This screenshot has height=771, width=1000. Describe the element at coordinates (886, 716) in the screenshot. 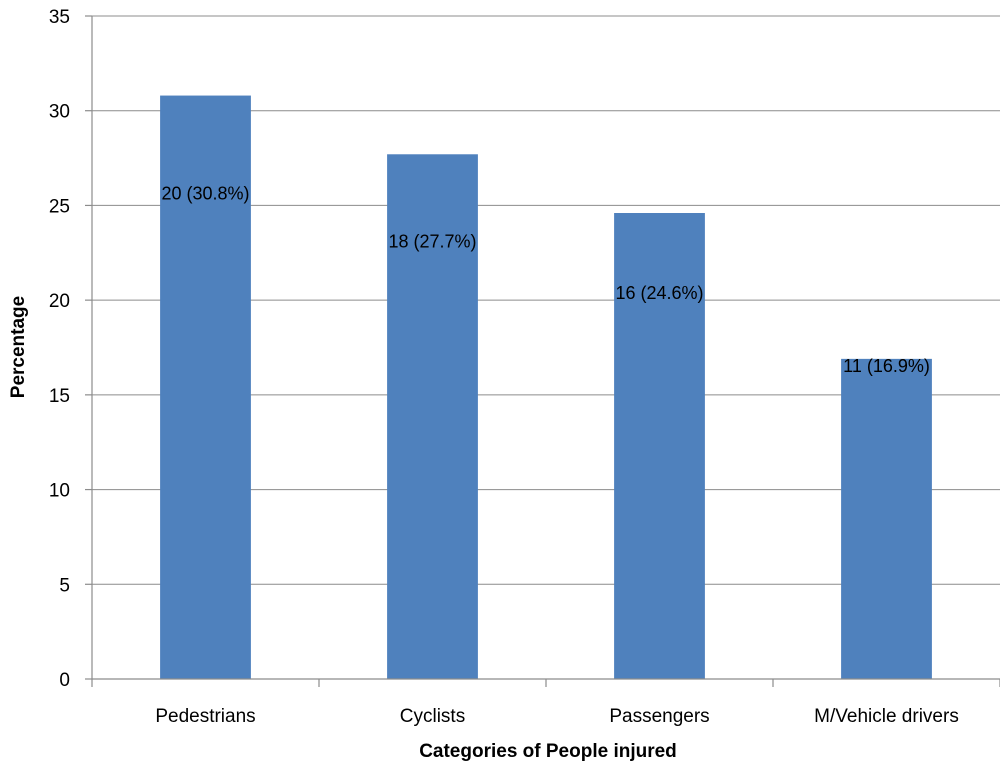

I see `x-tick-label: M/Vehicle drivers` at that location.